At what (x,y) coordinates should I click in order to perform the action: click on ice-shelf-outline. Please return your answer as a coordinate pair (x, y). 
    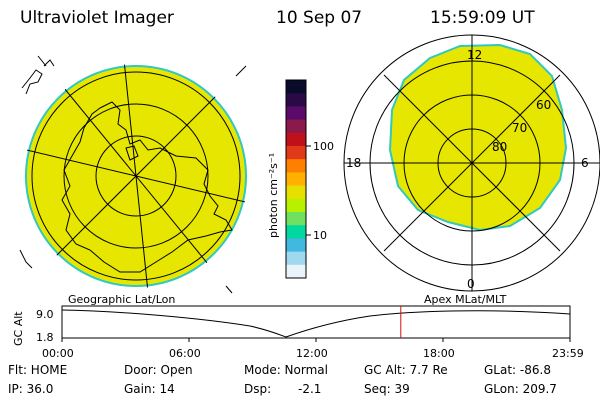
    Looking at the image, I should click on (132, 153).